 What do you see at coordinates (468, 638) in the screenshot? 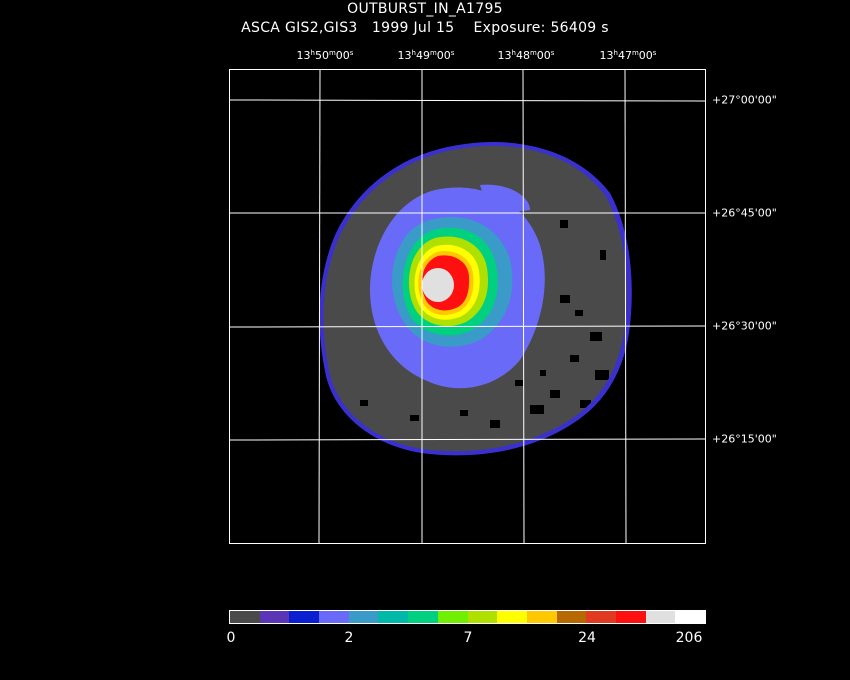
I see `colorbar-tick-label: 7` at bounding box center [468, 638].